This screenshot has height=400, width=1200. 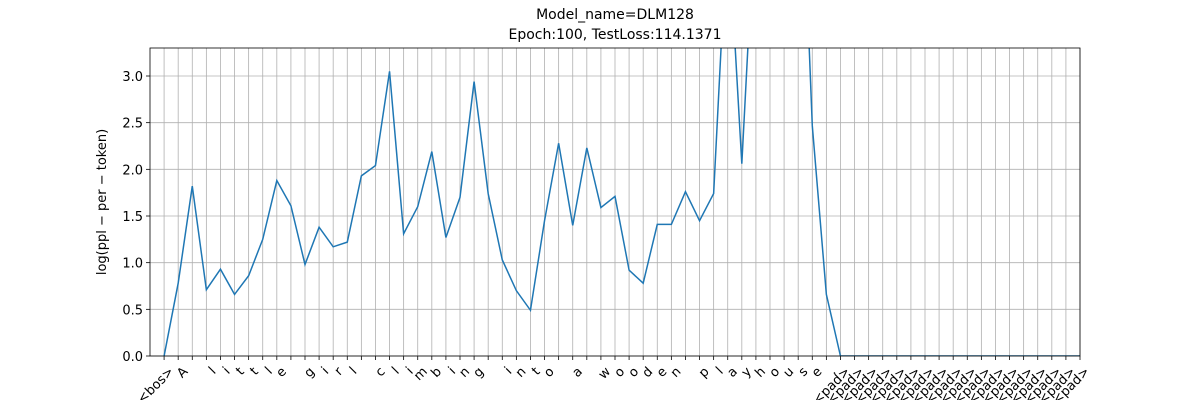 What do you see at coordinates (436, 372) in the screenshot?
I see `x-tick-label: b` at bounding box center [436, 372].